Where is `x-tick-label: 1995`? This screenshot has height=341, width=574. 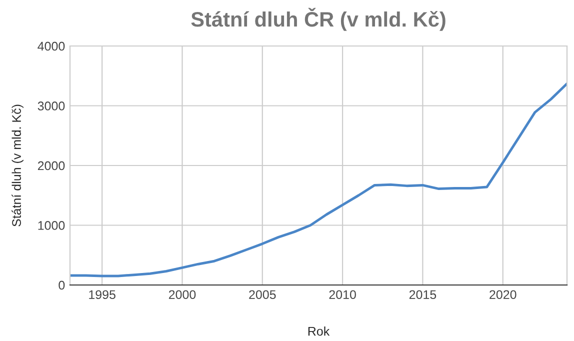 x-tick-label: 1995 is located at coordinates (102, 295).